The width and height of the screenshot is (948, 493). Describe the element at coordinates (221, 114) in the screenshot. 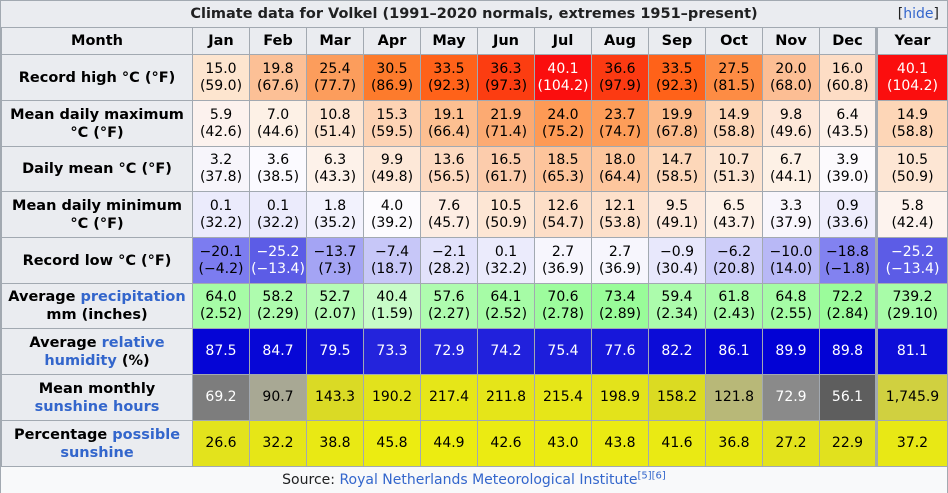

I see `cell-value: 5.9` at that location.